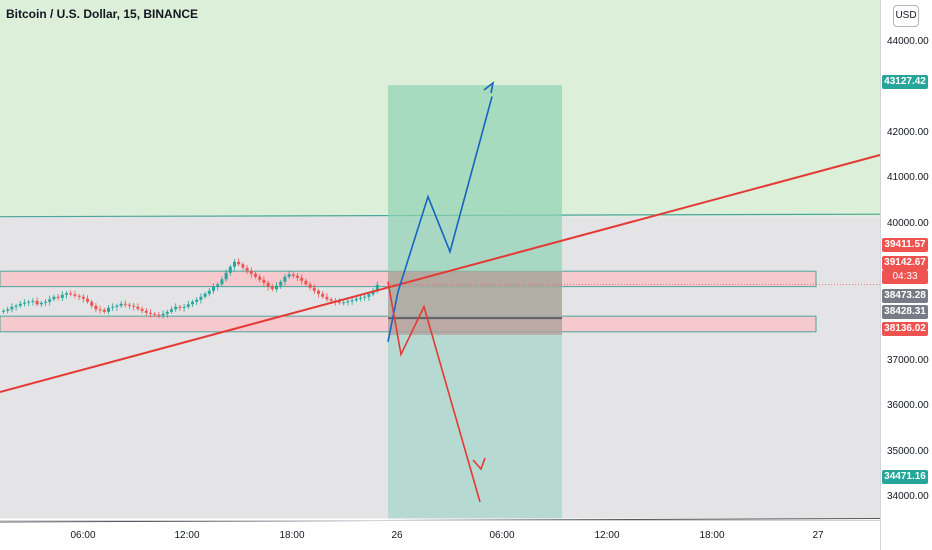 The height and width of the screenshot is (550, 932). What do you see at coordinates (906, 16) in the screenshot?
I see `currency-button: USD` at bounding box center [906, 16].